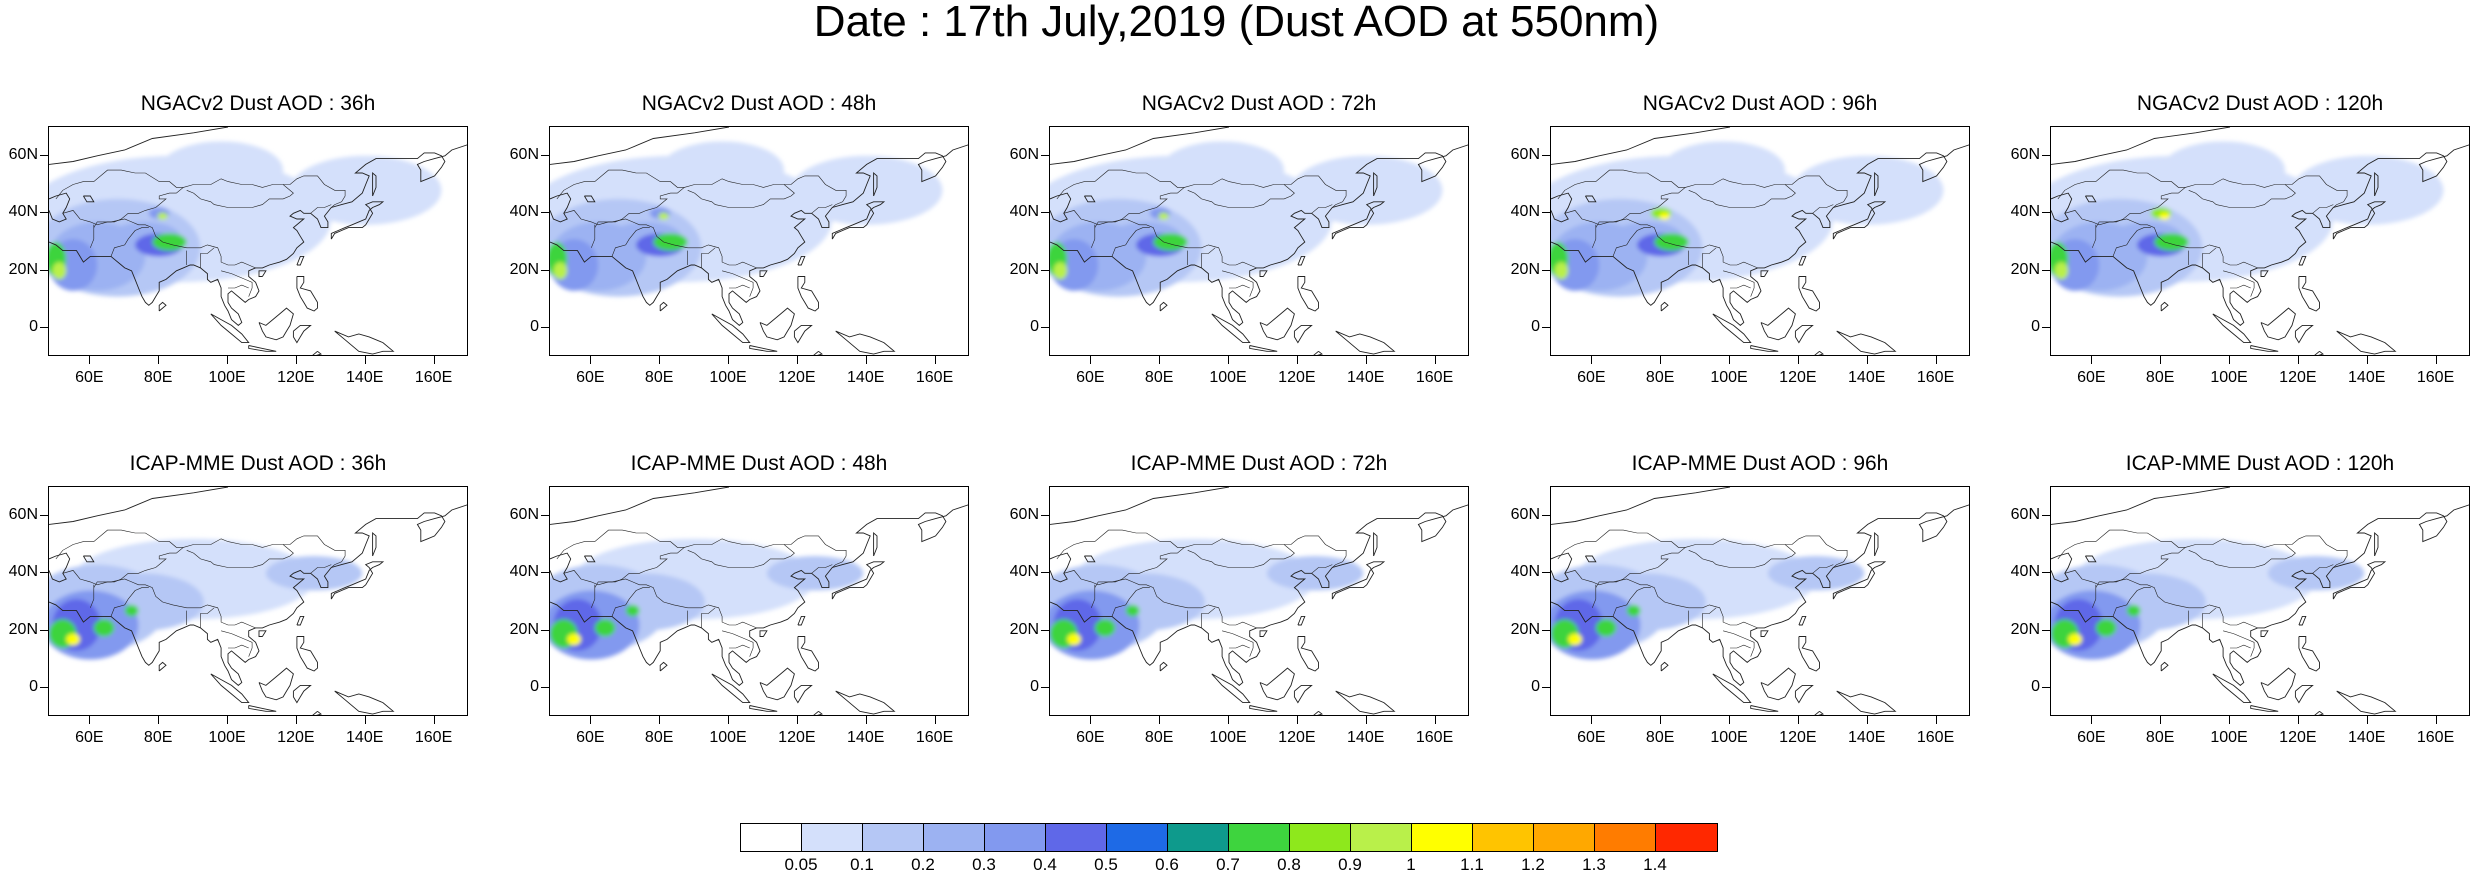 This screenshot has width=2473, height=874. I want to click on colorbar-label: 1.3, so click(1594, 864).